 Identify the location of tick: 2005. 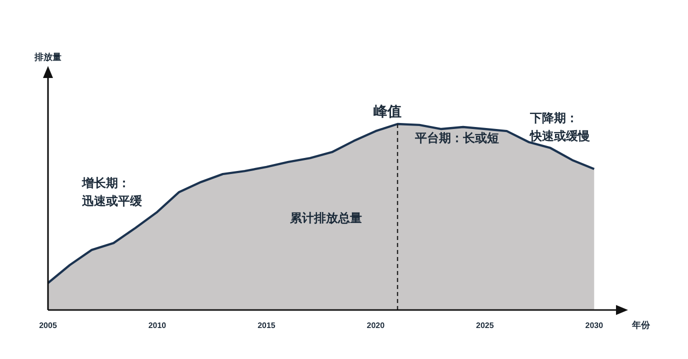
(48, 325).